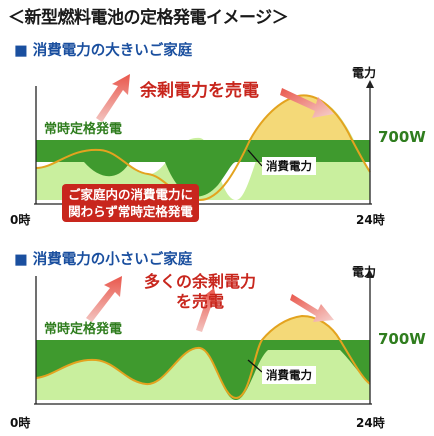 The image size is (434, 436). Describe the element at coordinates (131, 203) in the screenshot. I see `panel-large-callout: ご家庭内の消費電力に 関わらず常時定格発電` at that location.